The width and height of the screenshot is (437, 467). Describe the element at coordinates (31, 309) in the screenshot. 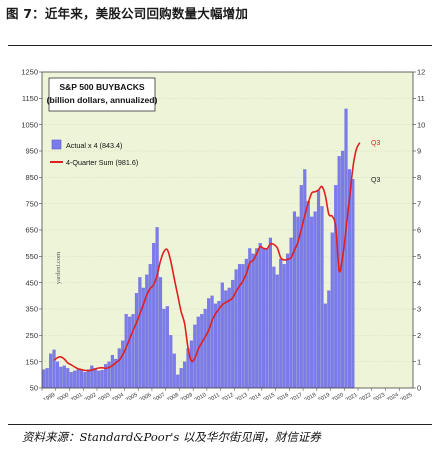

I see `y-tick-label: 350` at that location.